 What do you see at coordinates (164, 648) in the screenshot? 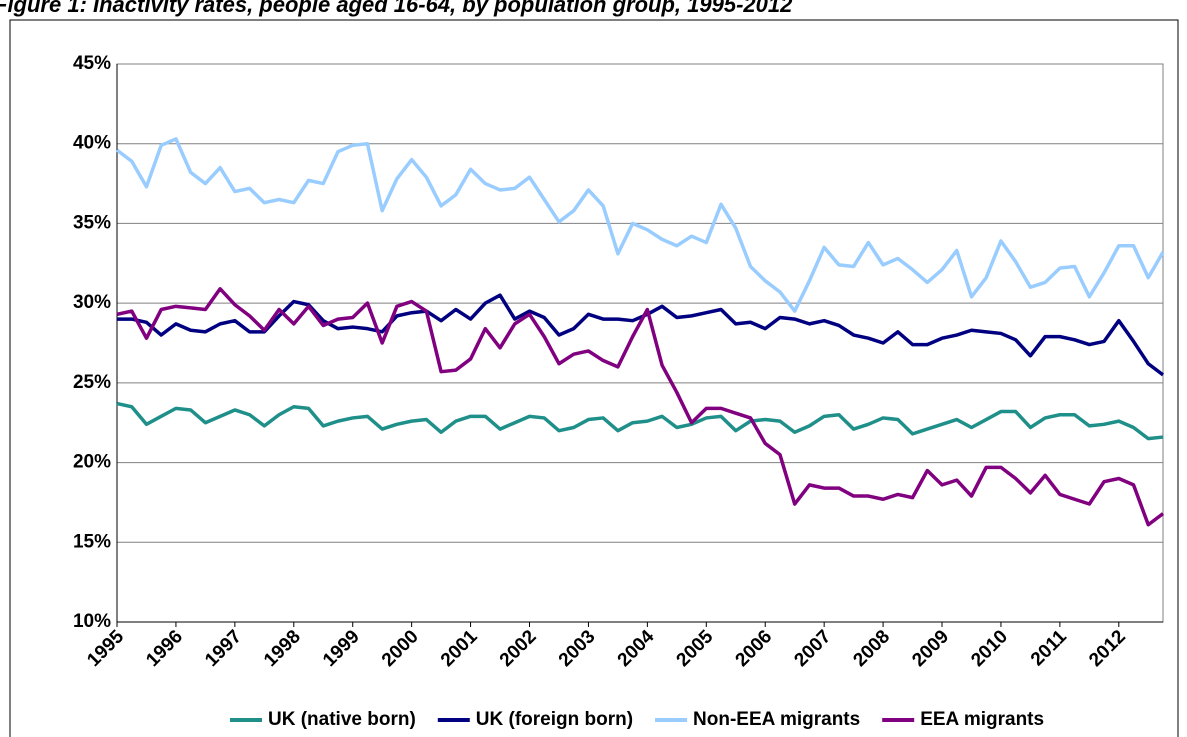
I see `x-tick-label: 1996` at bounding box center [164, 648].